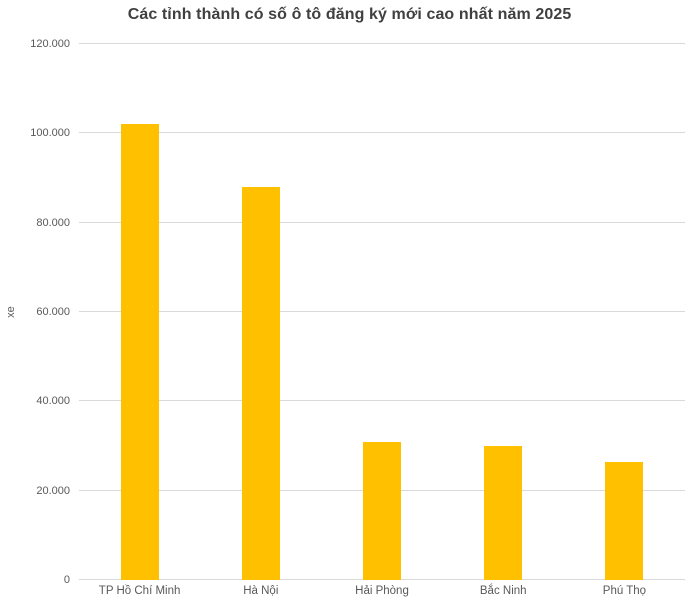  I want to click on y-tick-label: 0, so click(66, 580).